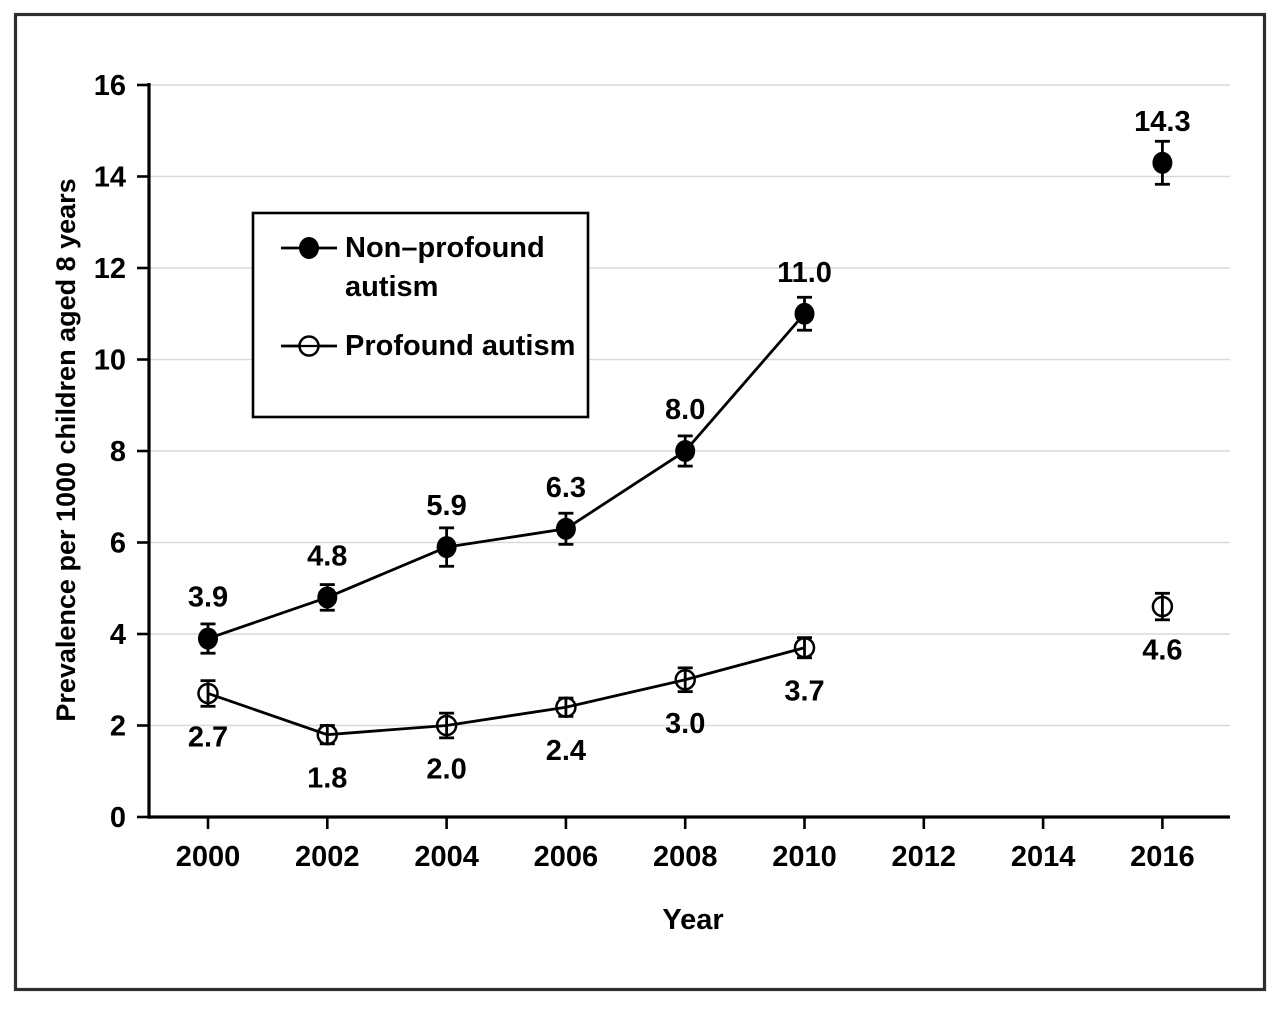 This screenshot has width=1280, height=1012. I want to click on legend-label-nonprofound-line2: autism, so click(391, 287).